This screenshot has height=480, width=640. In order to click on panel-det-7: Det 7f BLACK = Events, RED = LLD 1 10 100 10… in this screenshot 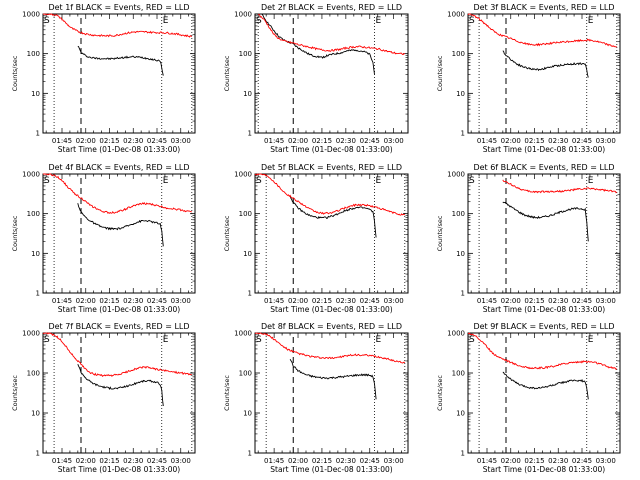, I will do `click(103, 398)`.